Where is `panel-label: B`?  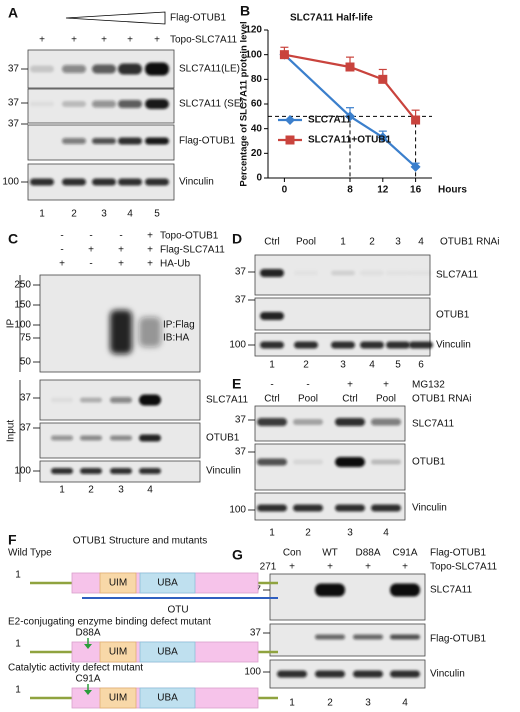 panel-label: B is located at coordinates (245, 11).